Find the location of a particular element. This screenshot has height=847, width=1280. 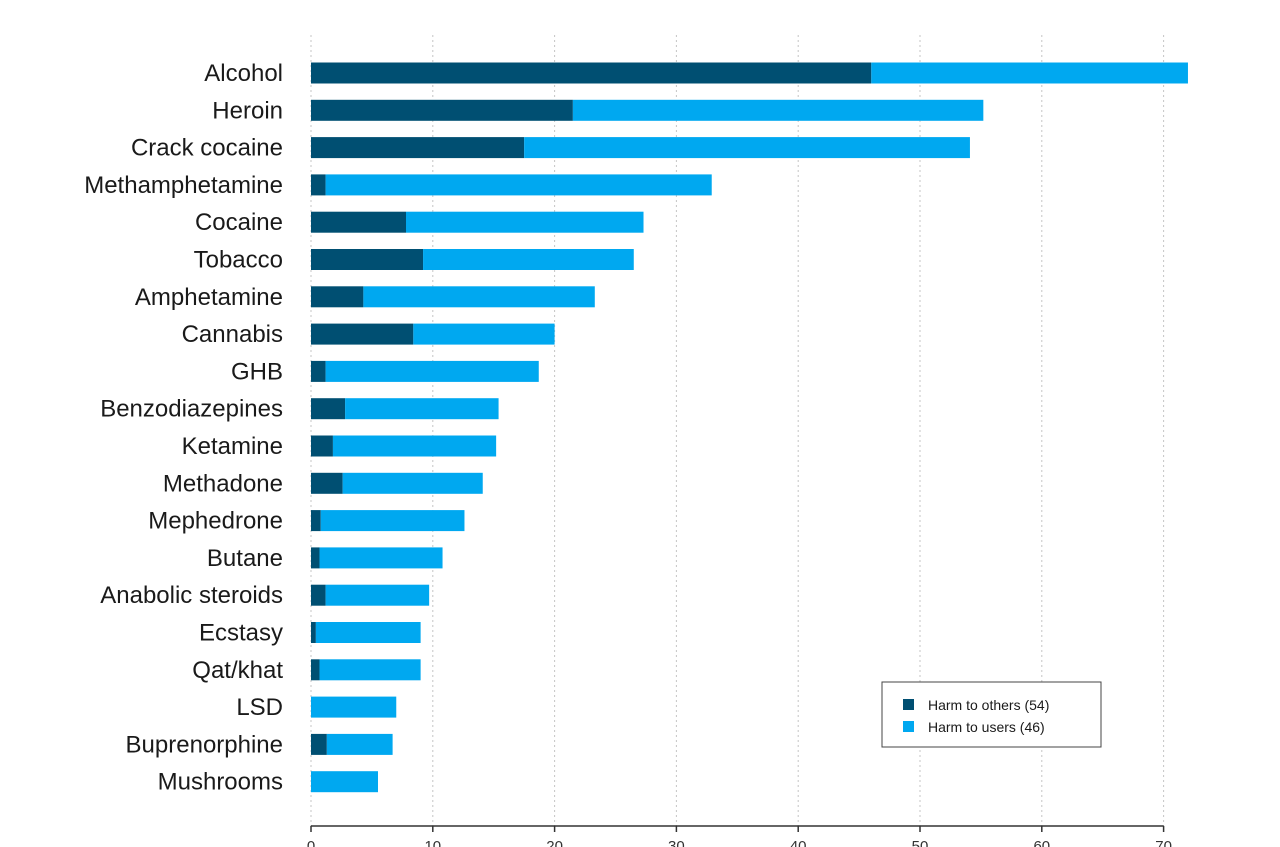

category-label-qat-khat: Qat/khat is located at coordinates (237, 670).